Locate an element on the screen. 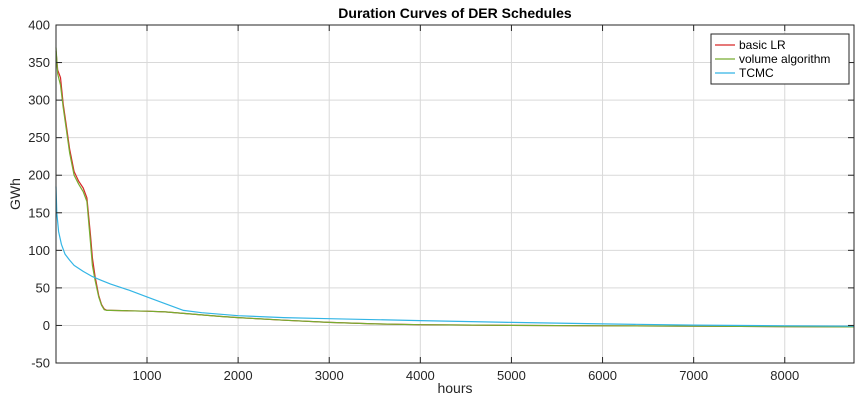 Image resolution: width=855 pixels, height=394 pixels. x-axis-label: hours is located at coordinates (454, 387).